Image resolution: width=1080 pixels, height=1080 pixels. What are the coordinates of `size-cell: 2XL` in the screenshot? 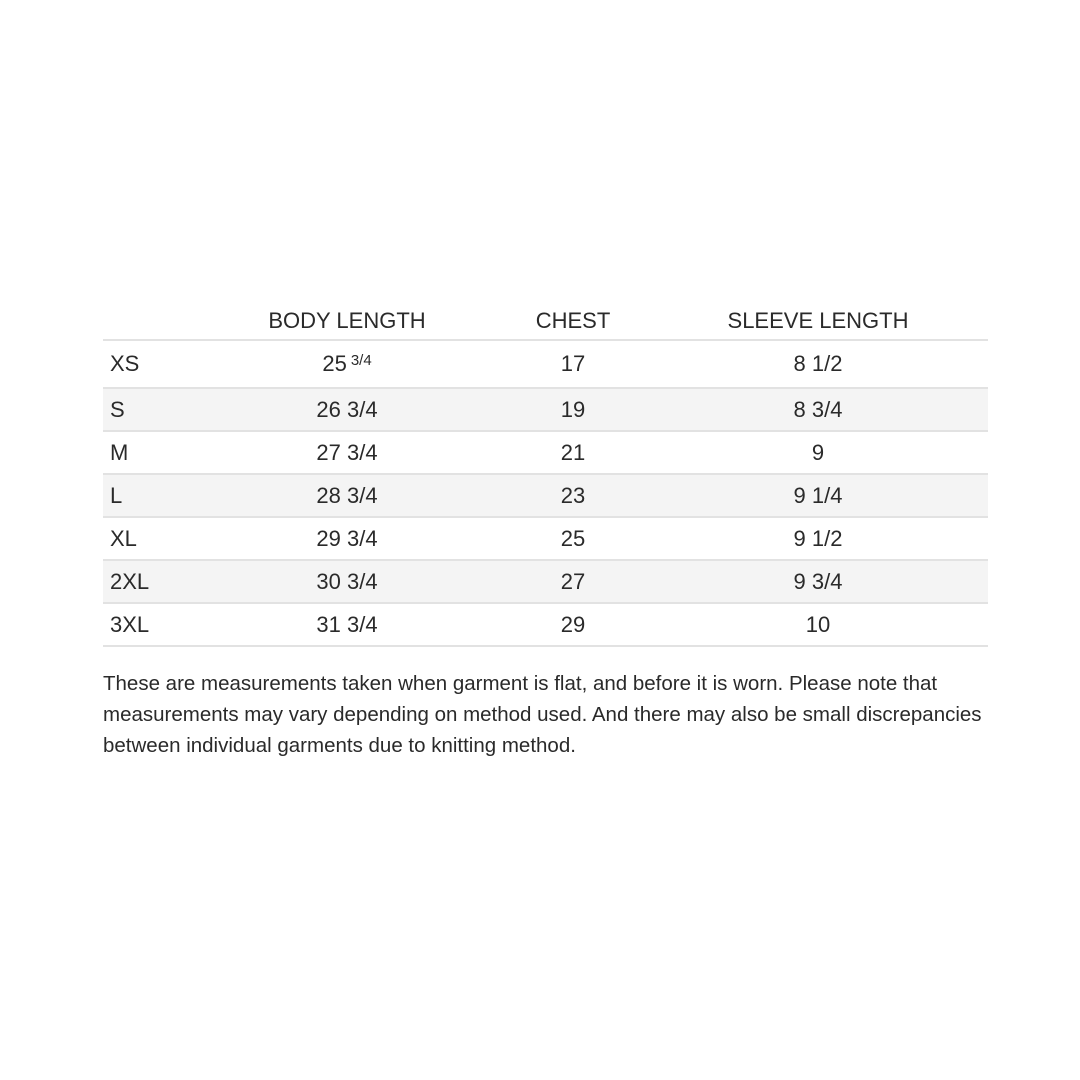 It's located at (129, 581).